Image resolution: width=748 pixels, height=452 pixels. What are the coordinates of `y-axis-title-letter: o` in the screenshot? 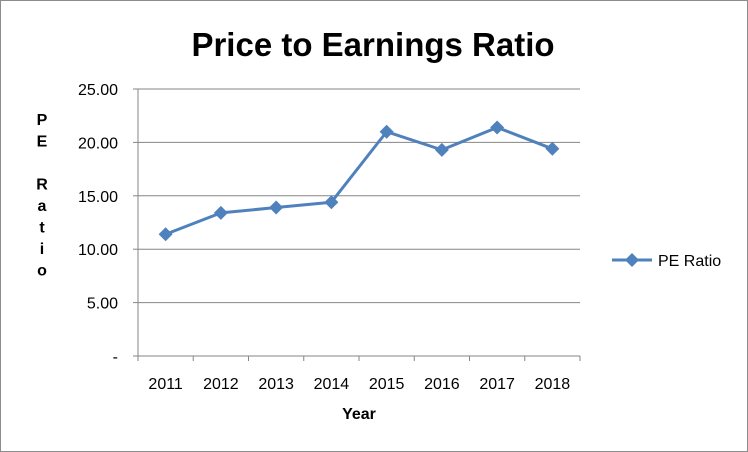 It's located at (42, 271).